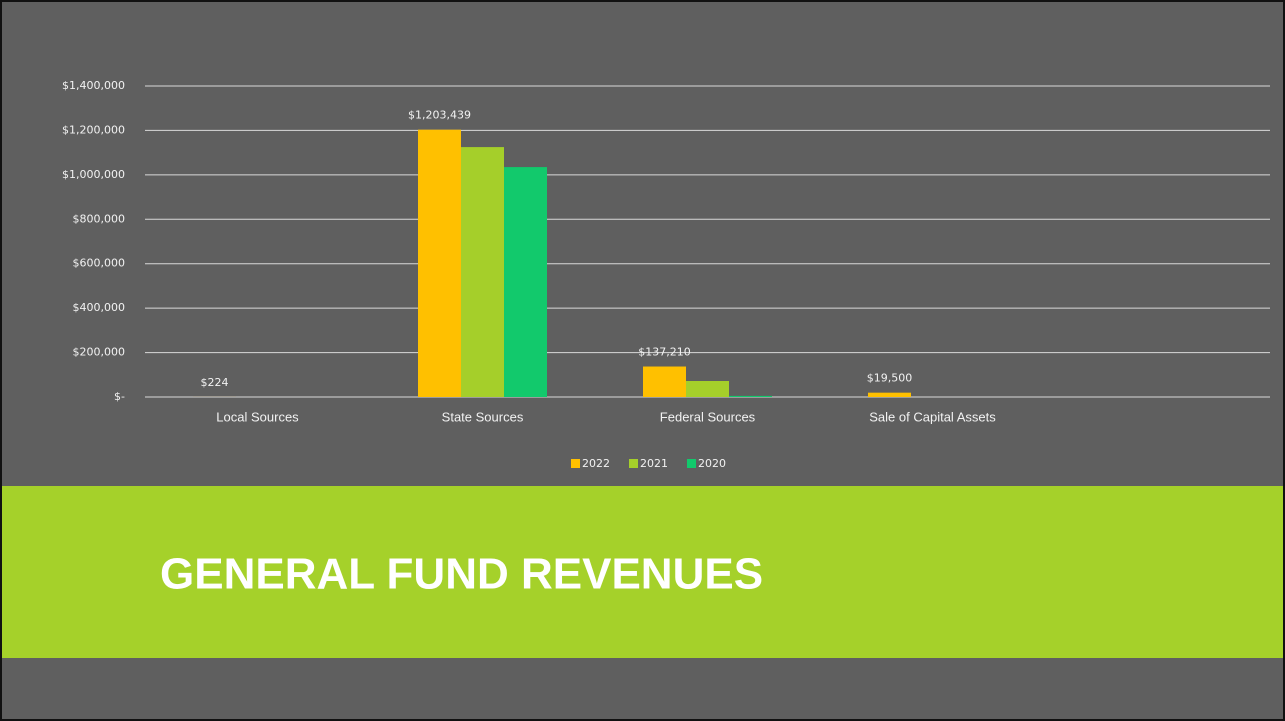  What do you see at coordinates (708, 416) in the screenshot?
I see `x-tick-label: Federal Sources` at bounding box center [708, 416].